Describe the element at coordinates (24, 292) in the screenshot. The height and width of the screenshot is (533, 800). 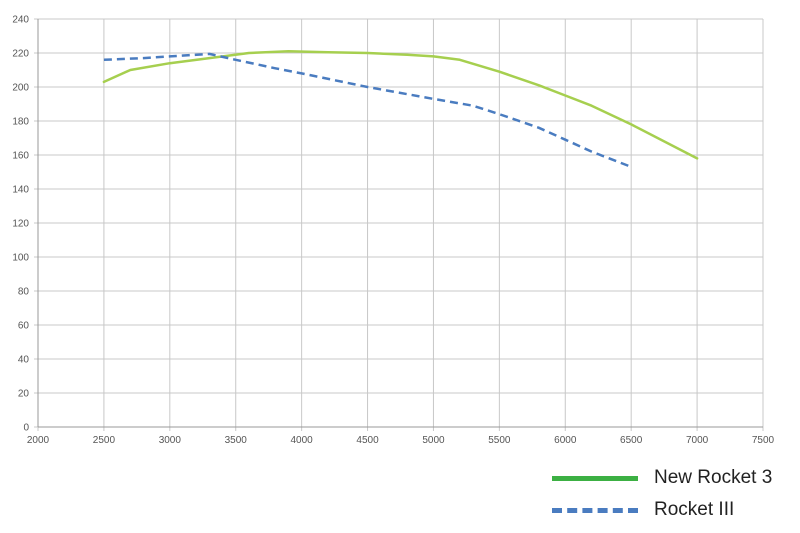
I see `y-tick-label: 80` at that location.